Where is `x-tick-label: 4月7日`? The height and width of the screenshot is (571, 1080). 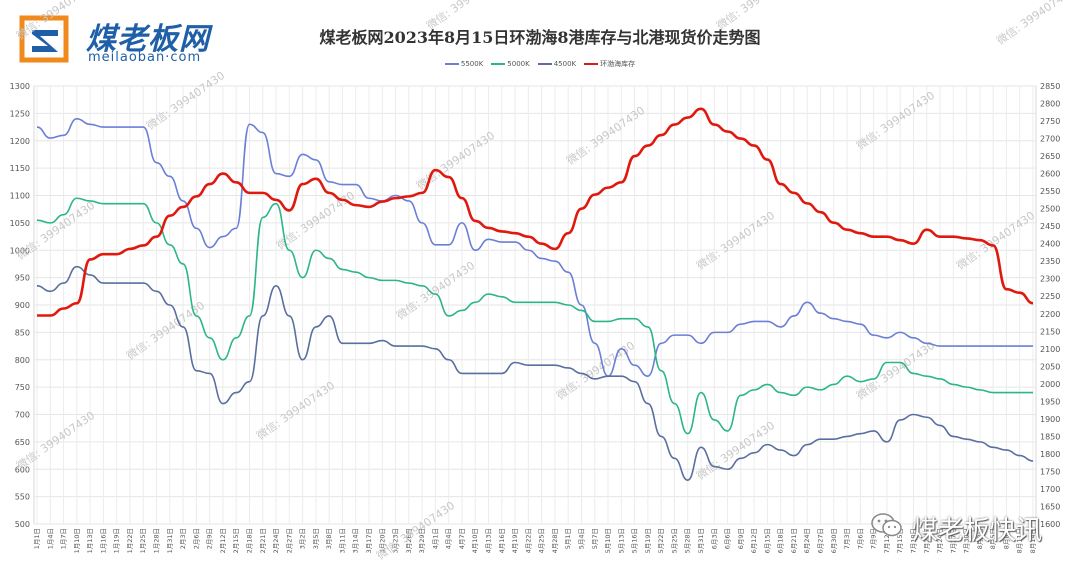
x-tick-label: 4月7日 is located at coordinates (462, 538).